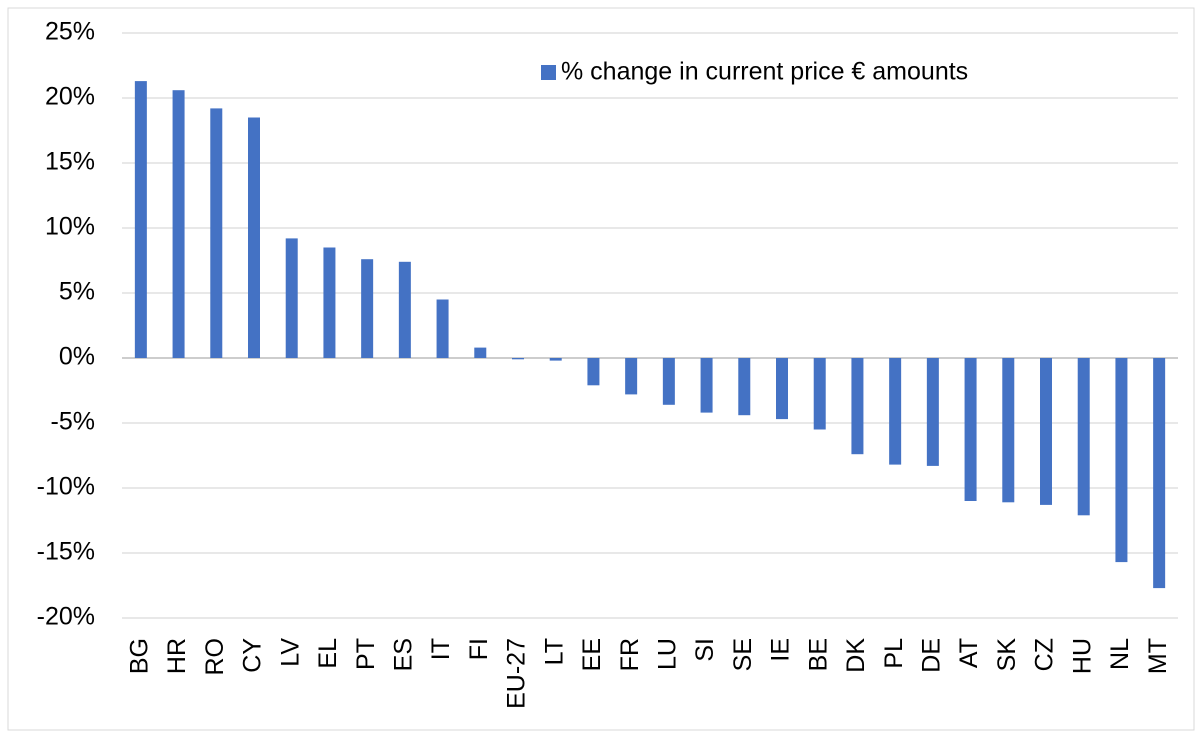 Image resolution: width=1195 pixels, height=736 pixels. What do you see at coordinates (856, 655) in the screenshot?
I see `x-tick-label: DK` at bounding box center [856, 655].